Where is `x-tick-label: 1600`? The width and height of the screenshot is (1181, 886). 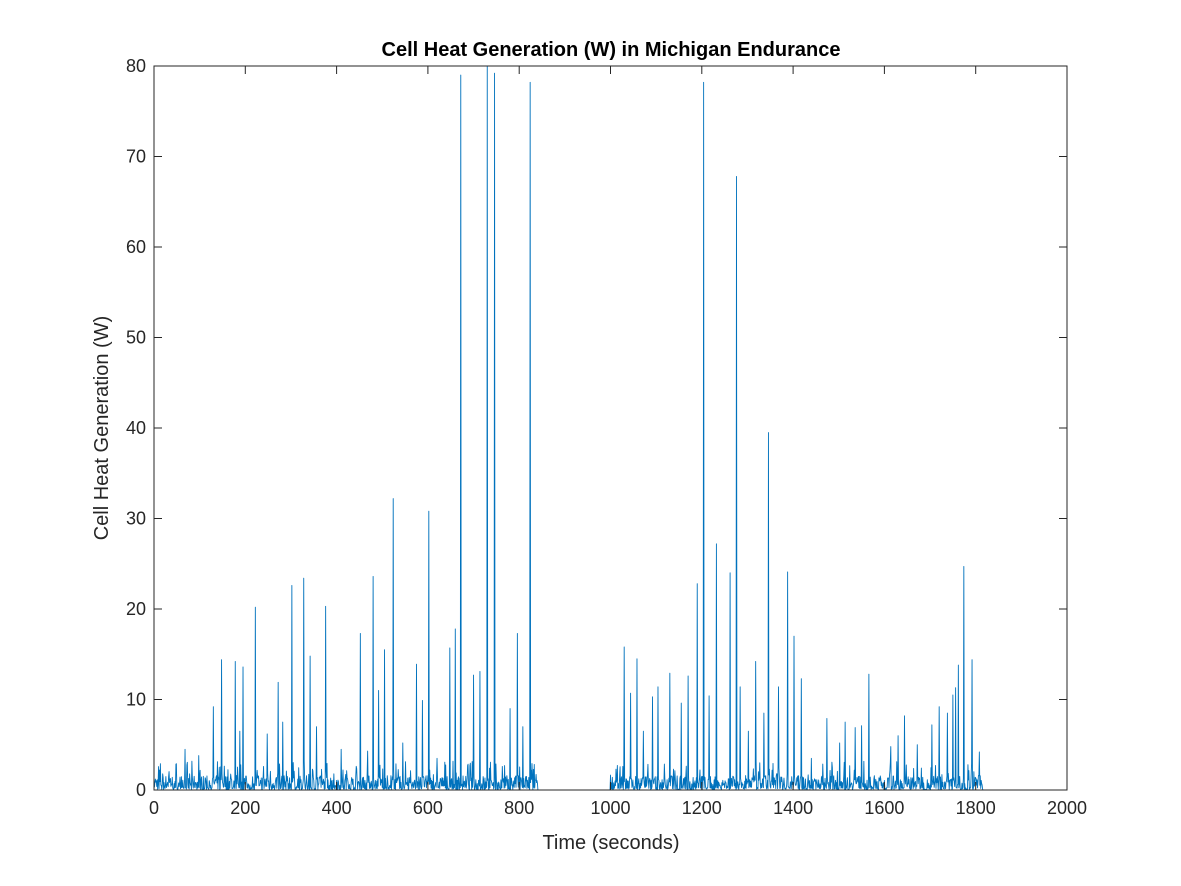 x-tick-label: 1600 is located at coordinates (884, 808).